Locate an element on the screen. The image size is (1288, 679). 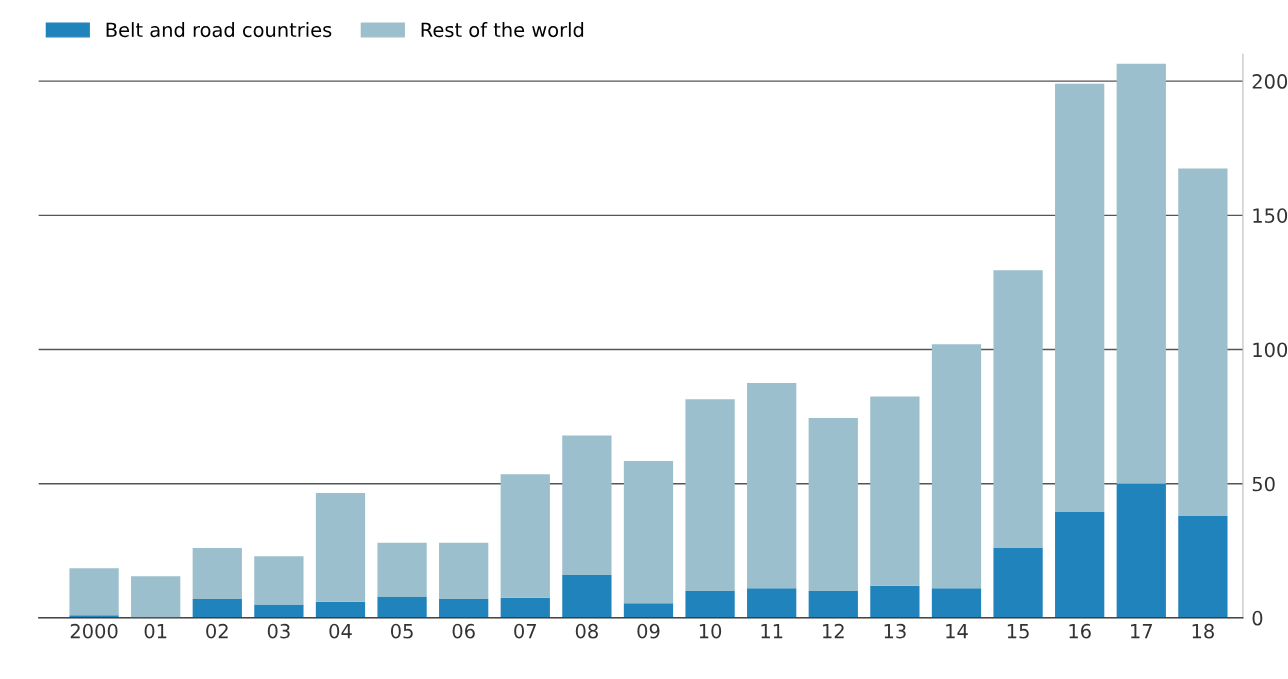
x-tick-label: 14 is located at coordinates (957, 631).